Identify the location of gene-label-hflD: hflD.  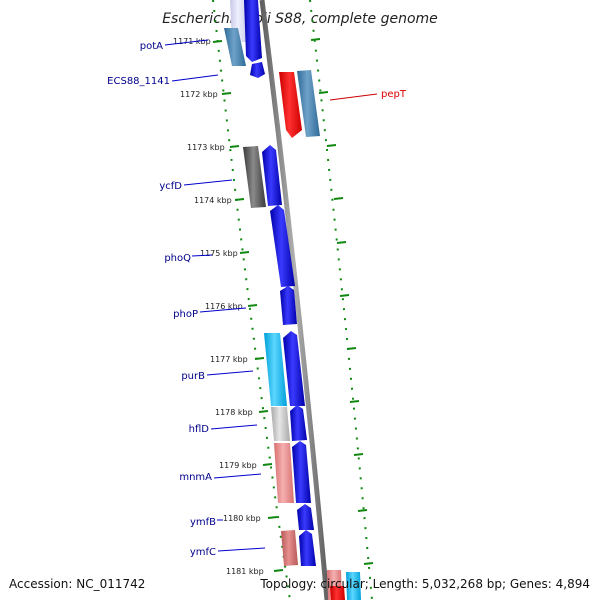
(199, 429).